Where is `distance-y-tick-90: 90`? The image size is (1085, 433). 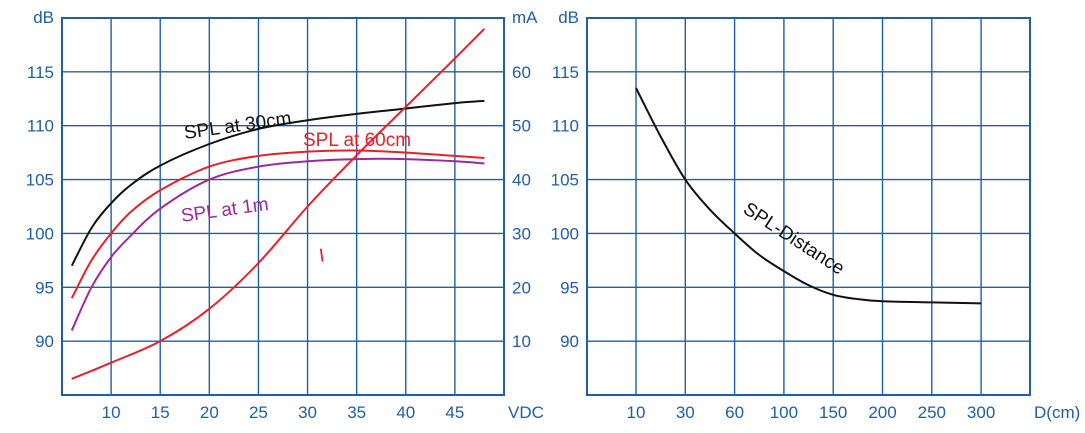
distance-y-tick-90: 90 is located at coordinates (569, 341).